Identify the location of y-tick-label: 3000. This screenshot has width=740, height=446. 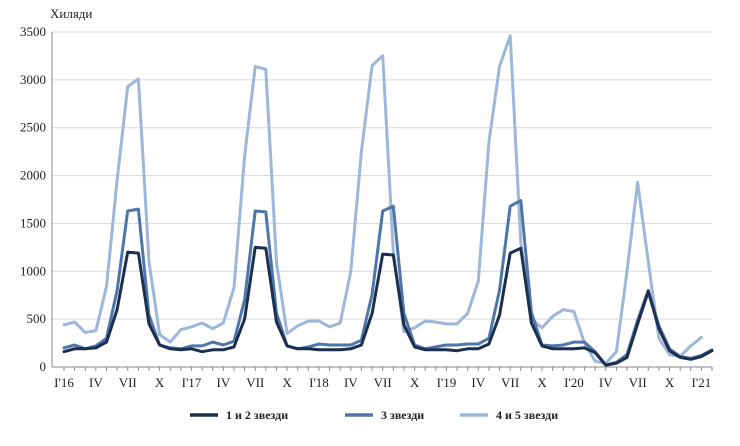
(33, 79).